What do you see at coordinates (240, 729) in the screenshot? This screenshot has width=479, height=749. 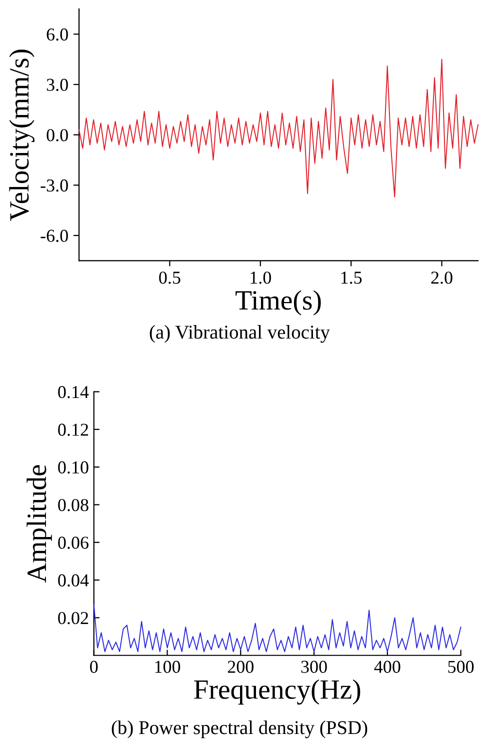 I see `text: (b) Power spectral density (PSD)` at bounding box center [240, 729].